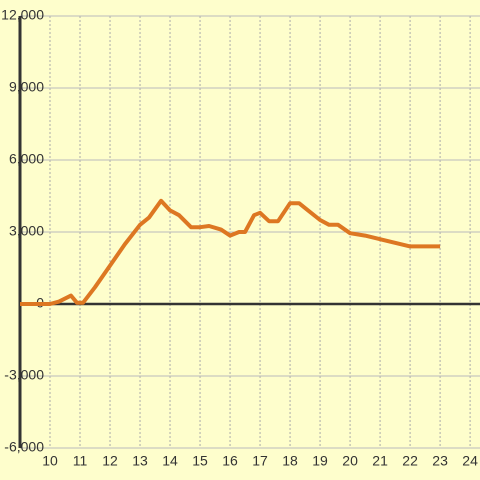  What do you see at coordinates (440, 461) in the screenshot?
I see `x-tick-label: 23` at bounding box center [440, 461].